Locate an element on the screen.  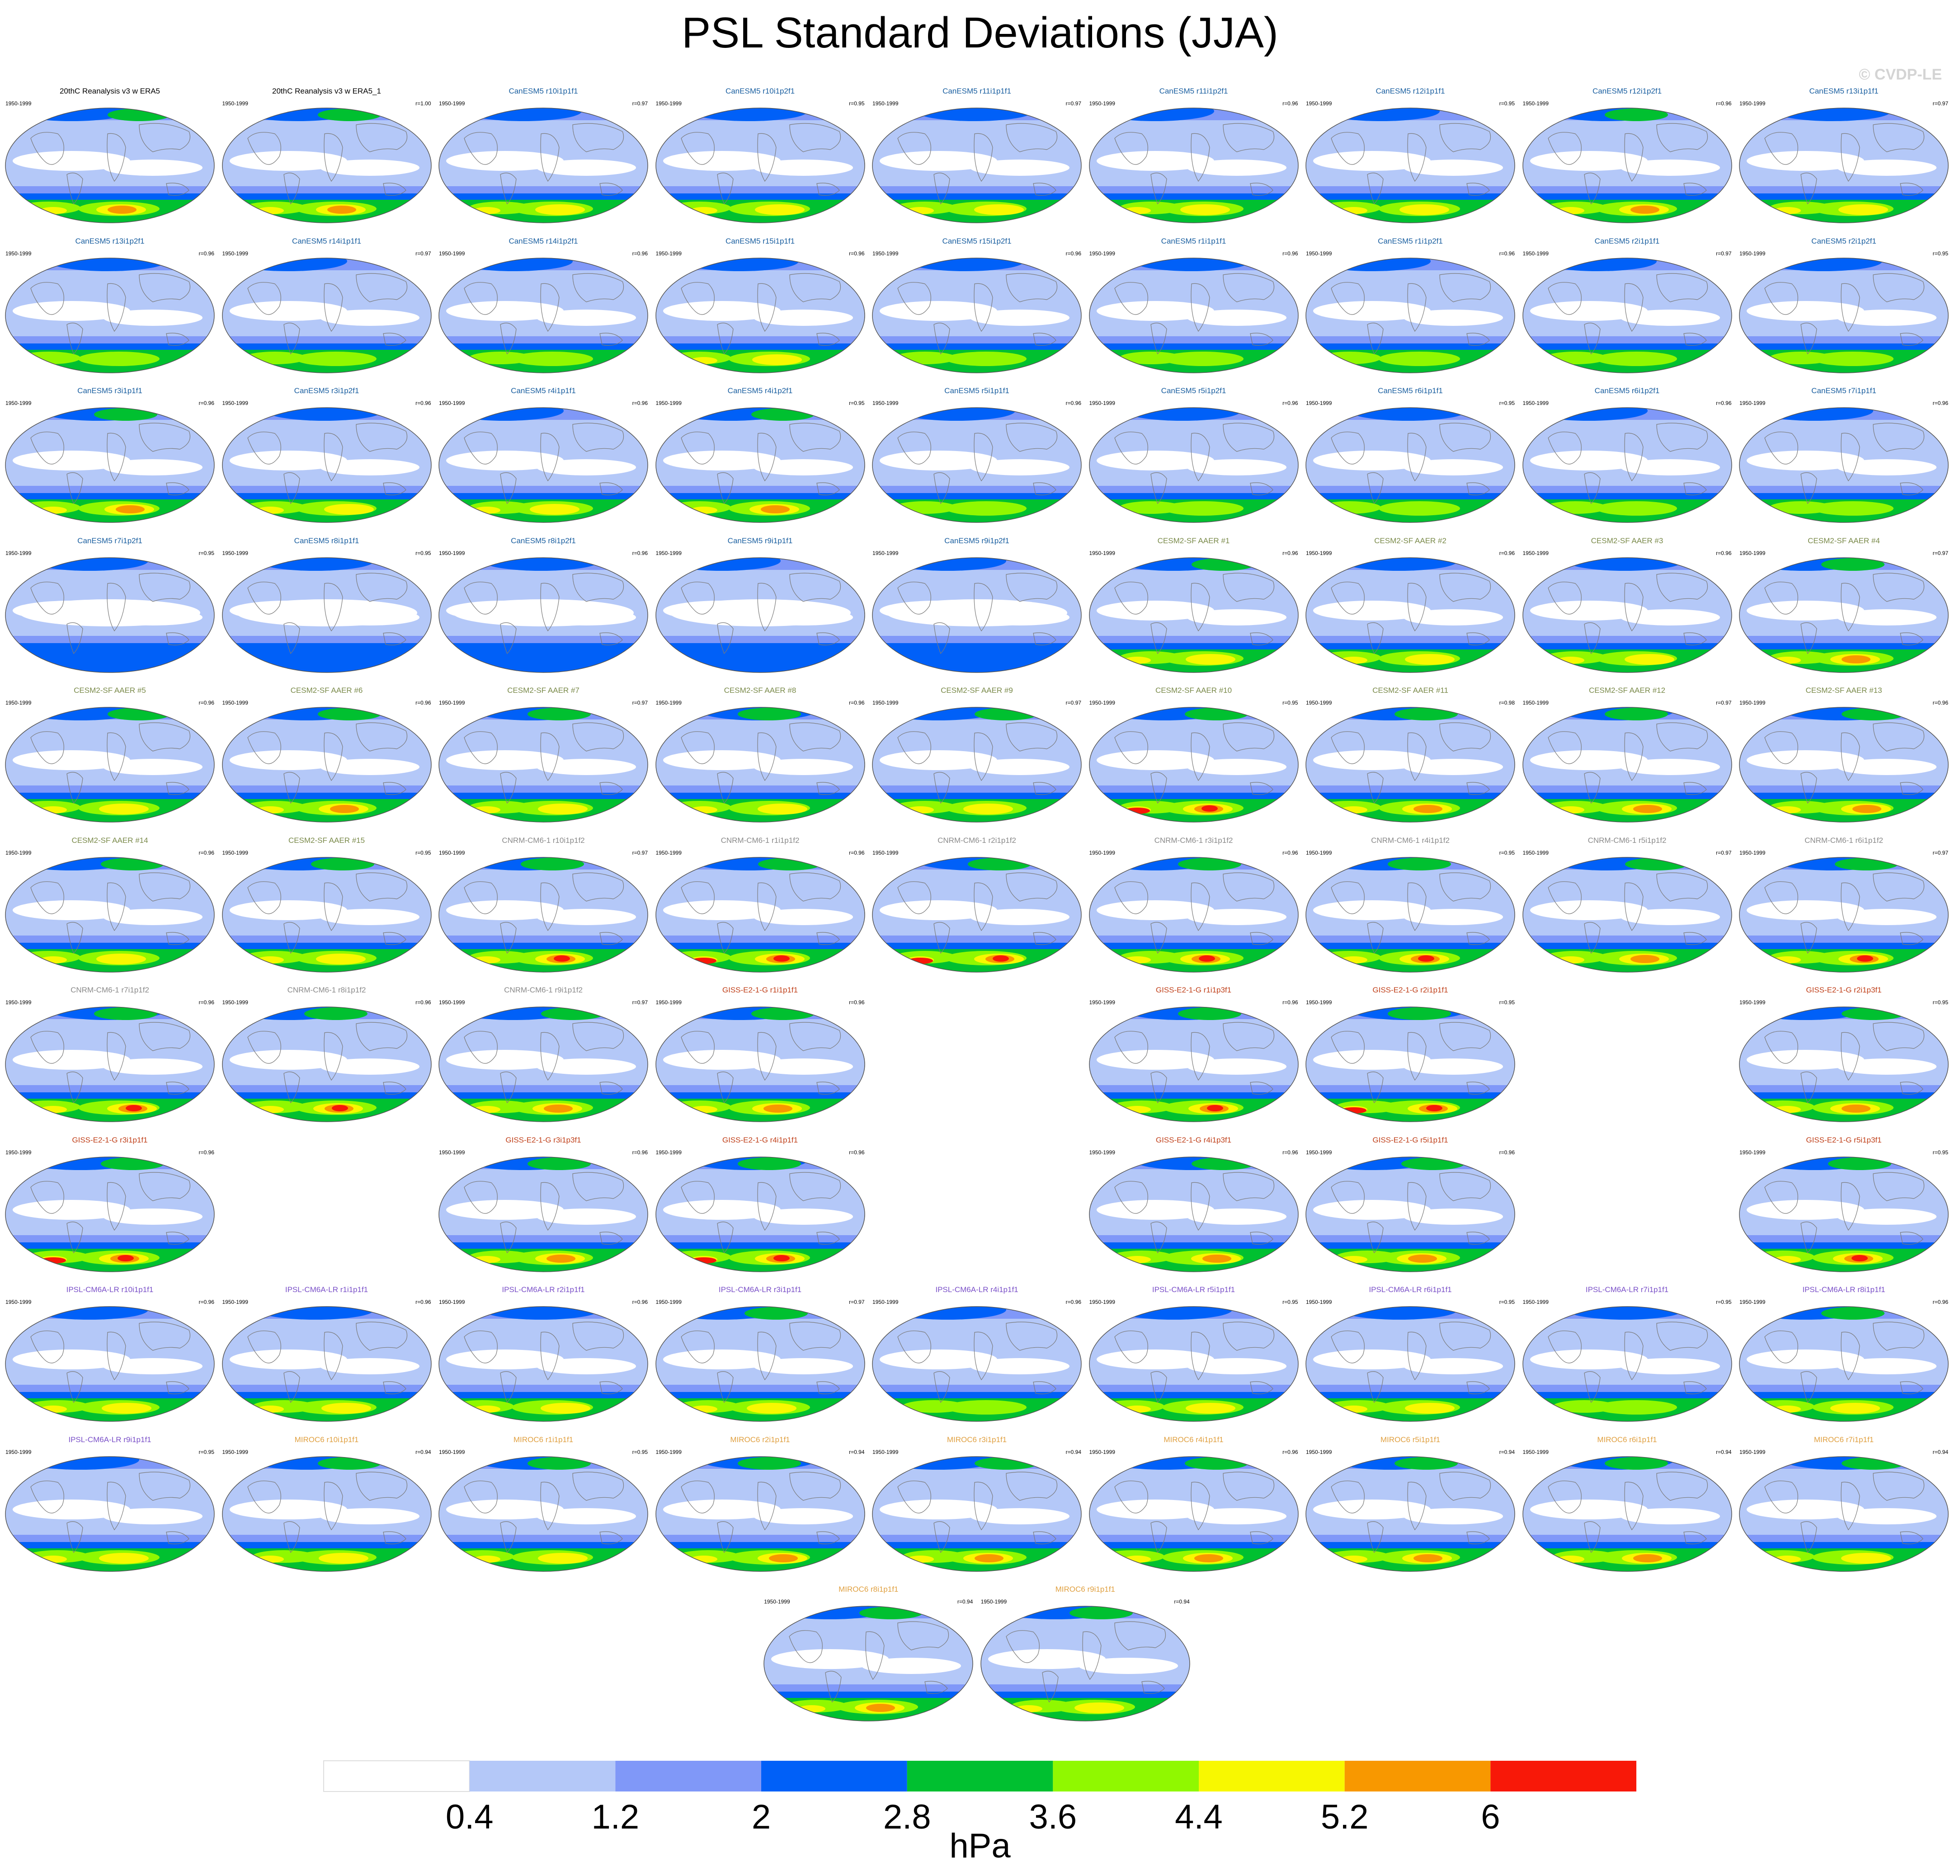
map-panel: MIROC6 r1i1p1f1 1950-1999 r=0.95 is located at coordinates (543, 1504).